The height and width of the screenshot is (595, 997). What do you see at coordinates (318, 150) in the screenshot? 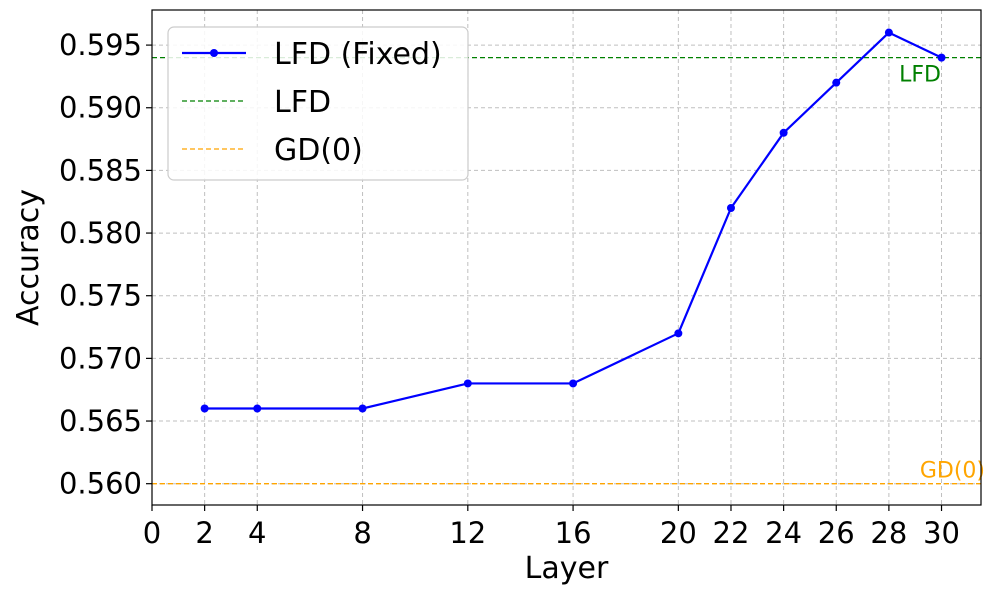
I see `legend-label-gd-0: GD(0)` at bounding box center [318, 150].